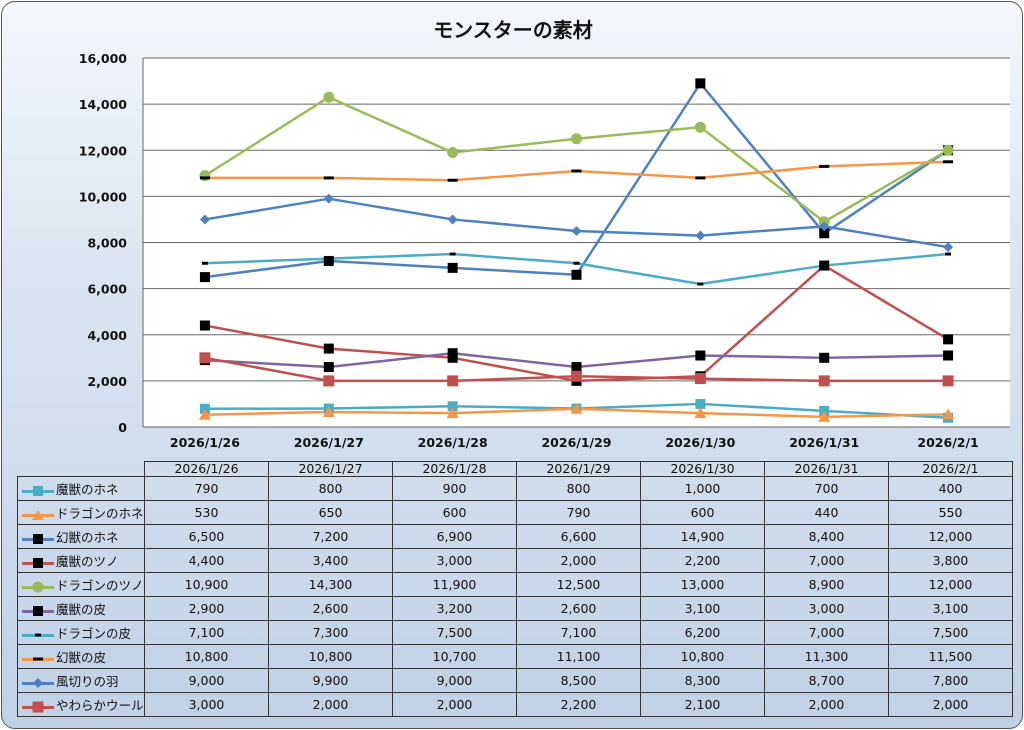 This screenshot has width=1024, height=730. I want to click on table-column-header: 2026/1/29, so click(578, 469).